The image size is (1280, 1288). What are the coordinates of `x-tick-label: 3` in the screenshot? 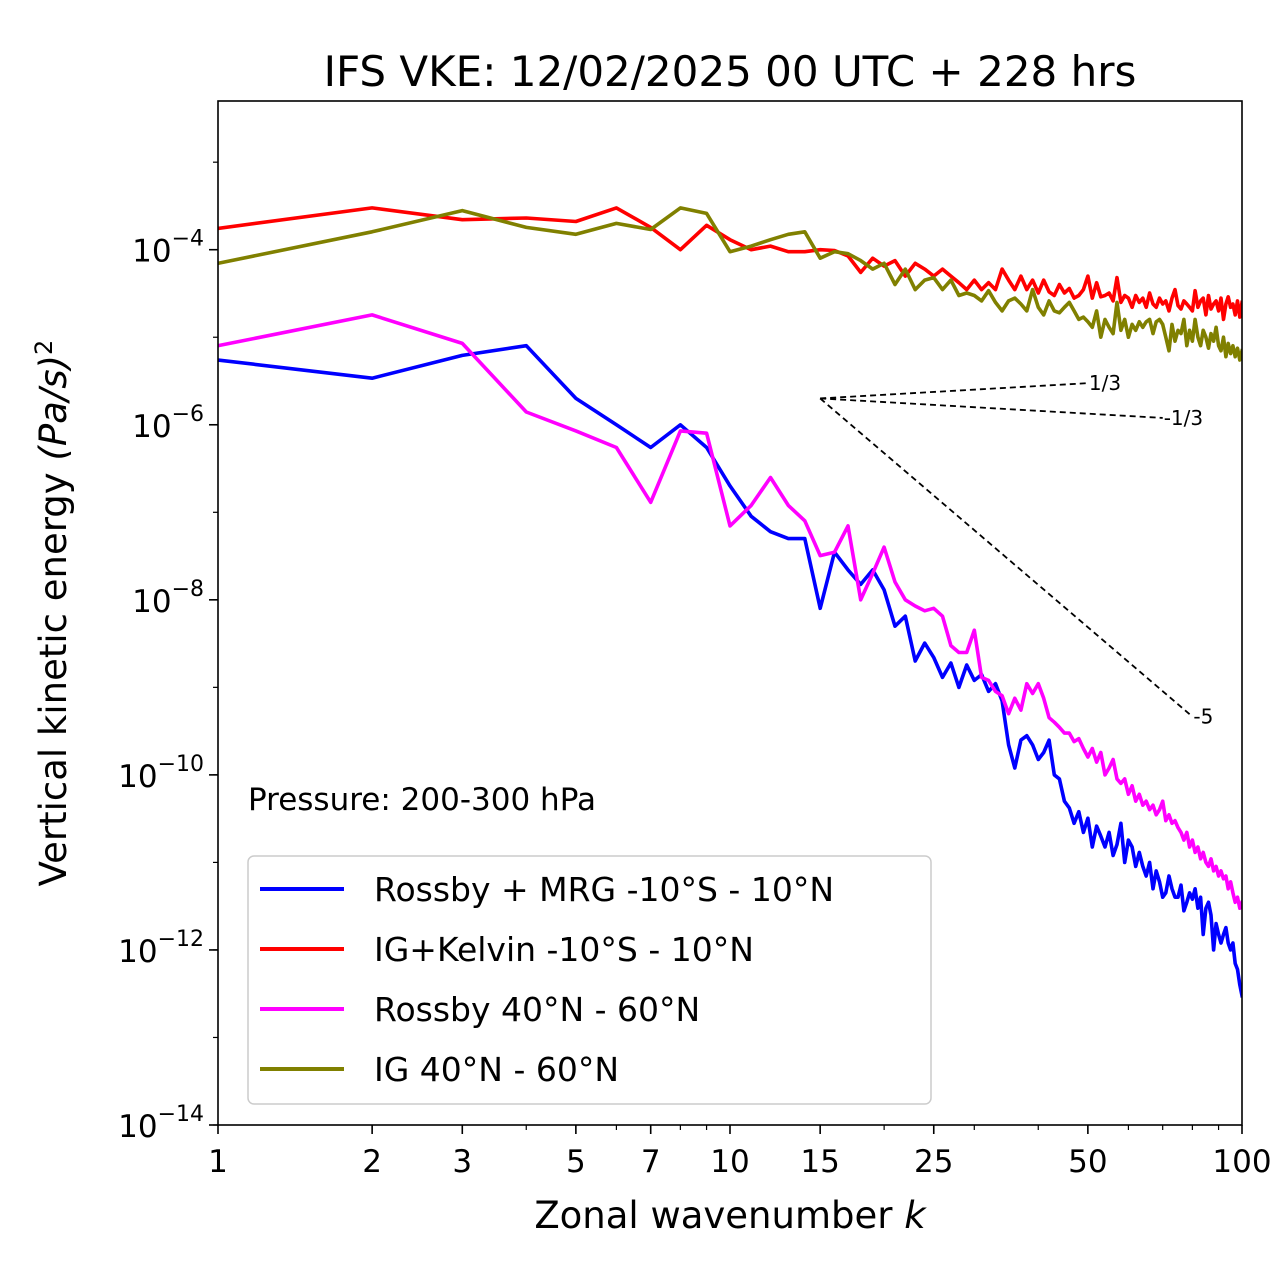 It's located at (462, 1162).